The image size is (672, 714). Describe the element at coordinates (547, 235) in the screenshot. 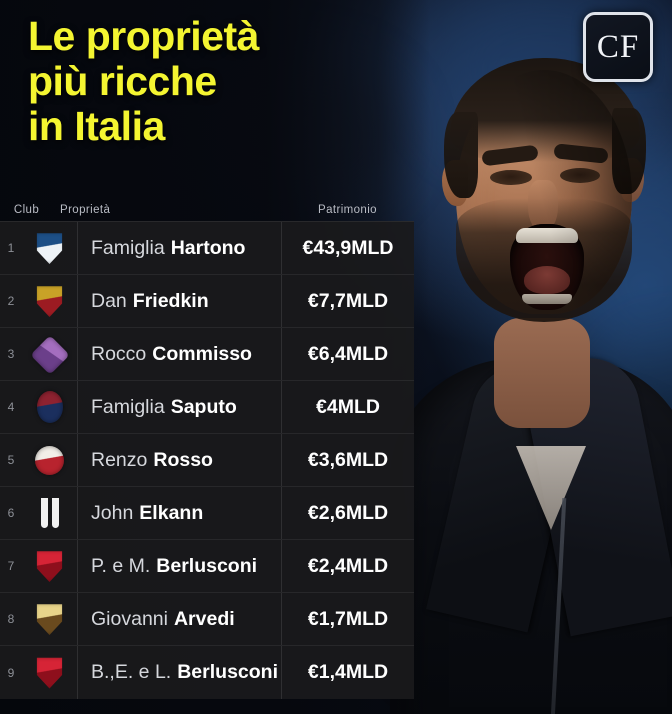

I see `upper-teeth` at that location.